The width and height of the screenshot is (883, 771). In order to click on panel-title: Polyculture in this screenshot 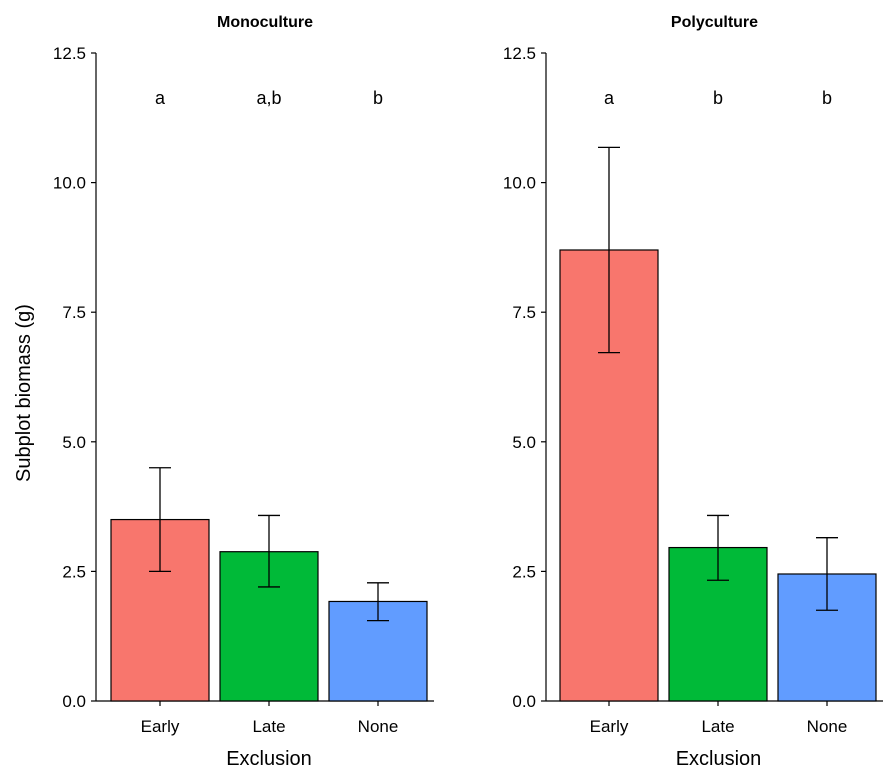, I will do `click(714, 22)`.